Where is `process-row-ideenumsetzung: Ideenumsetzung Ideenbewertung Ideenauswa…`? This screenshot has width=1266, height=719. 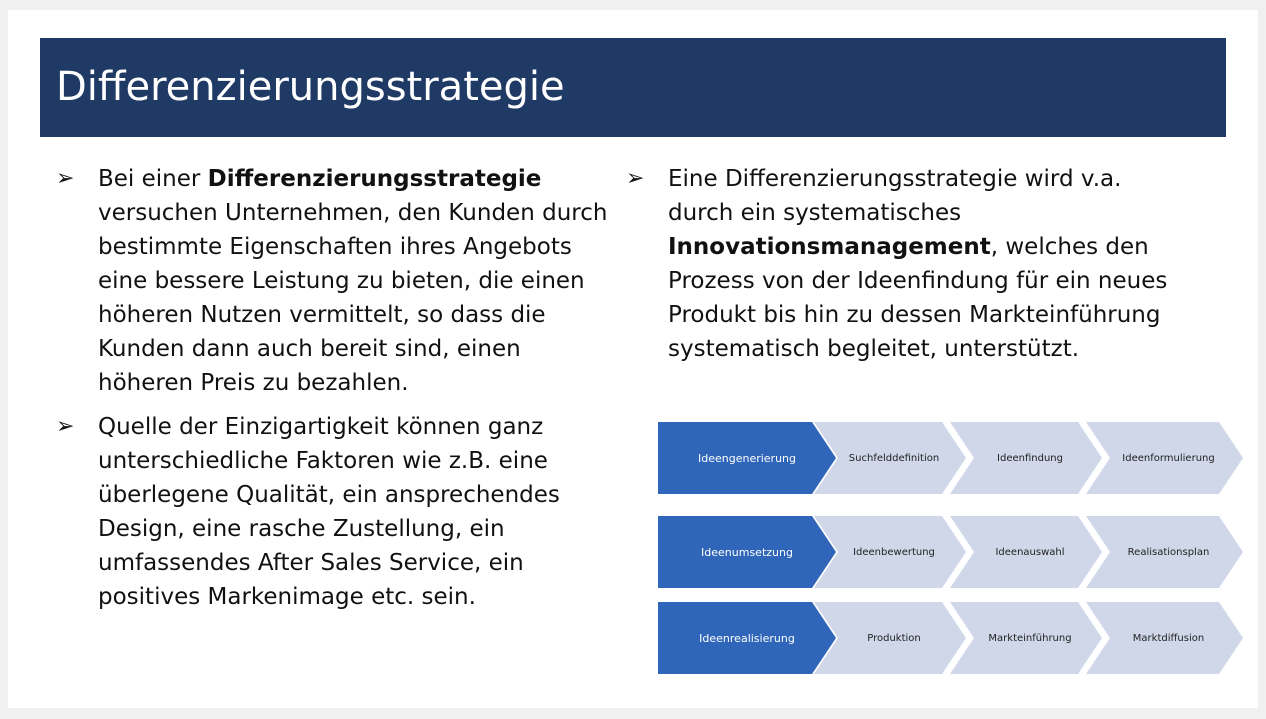
process-row-ideenumsetzung: Ideenumsetzung Ideenbewertung Ideenauswa… is located at coordinates (950, 552).